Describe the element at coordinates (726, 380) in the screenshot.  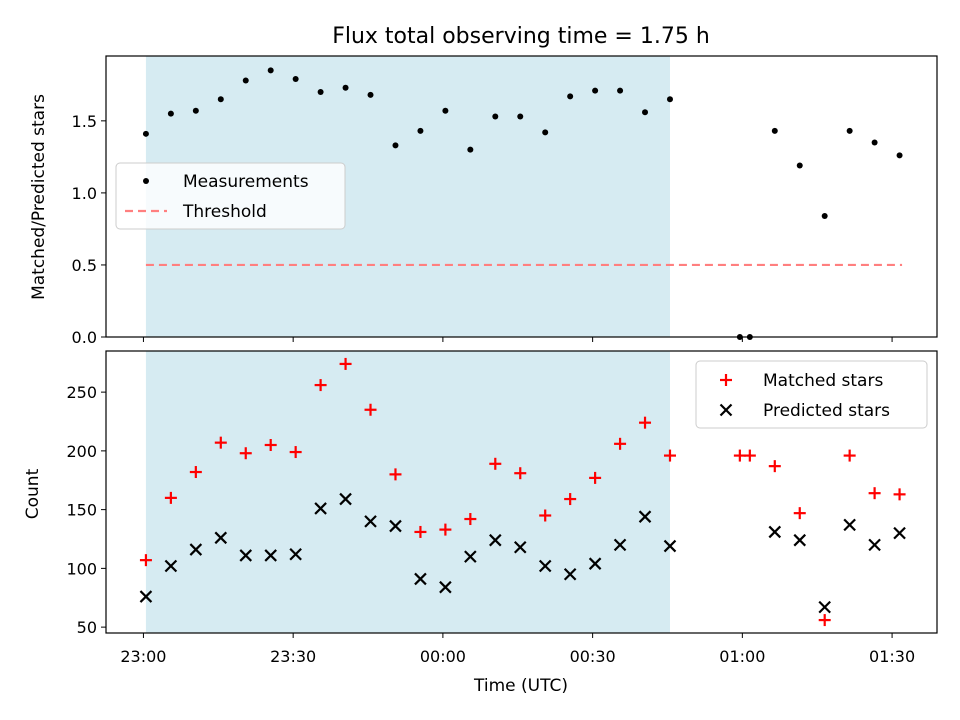
I see `legend-matched-marker` at that location.